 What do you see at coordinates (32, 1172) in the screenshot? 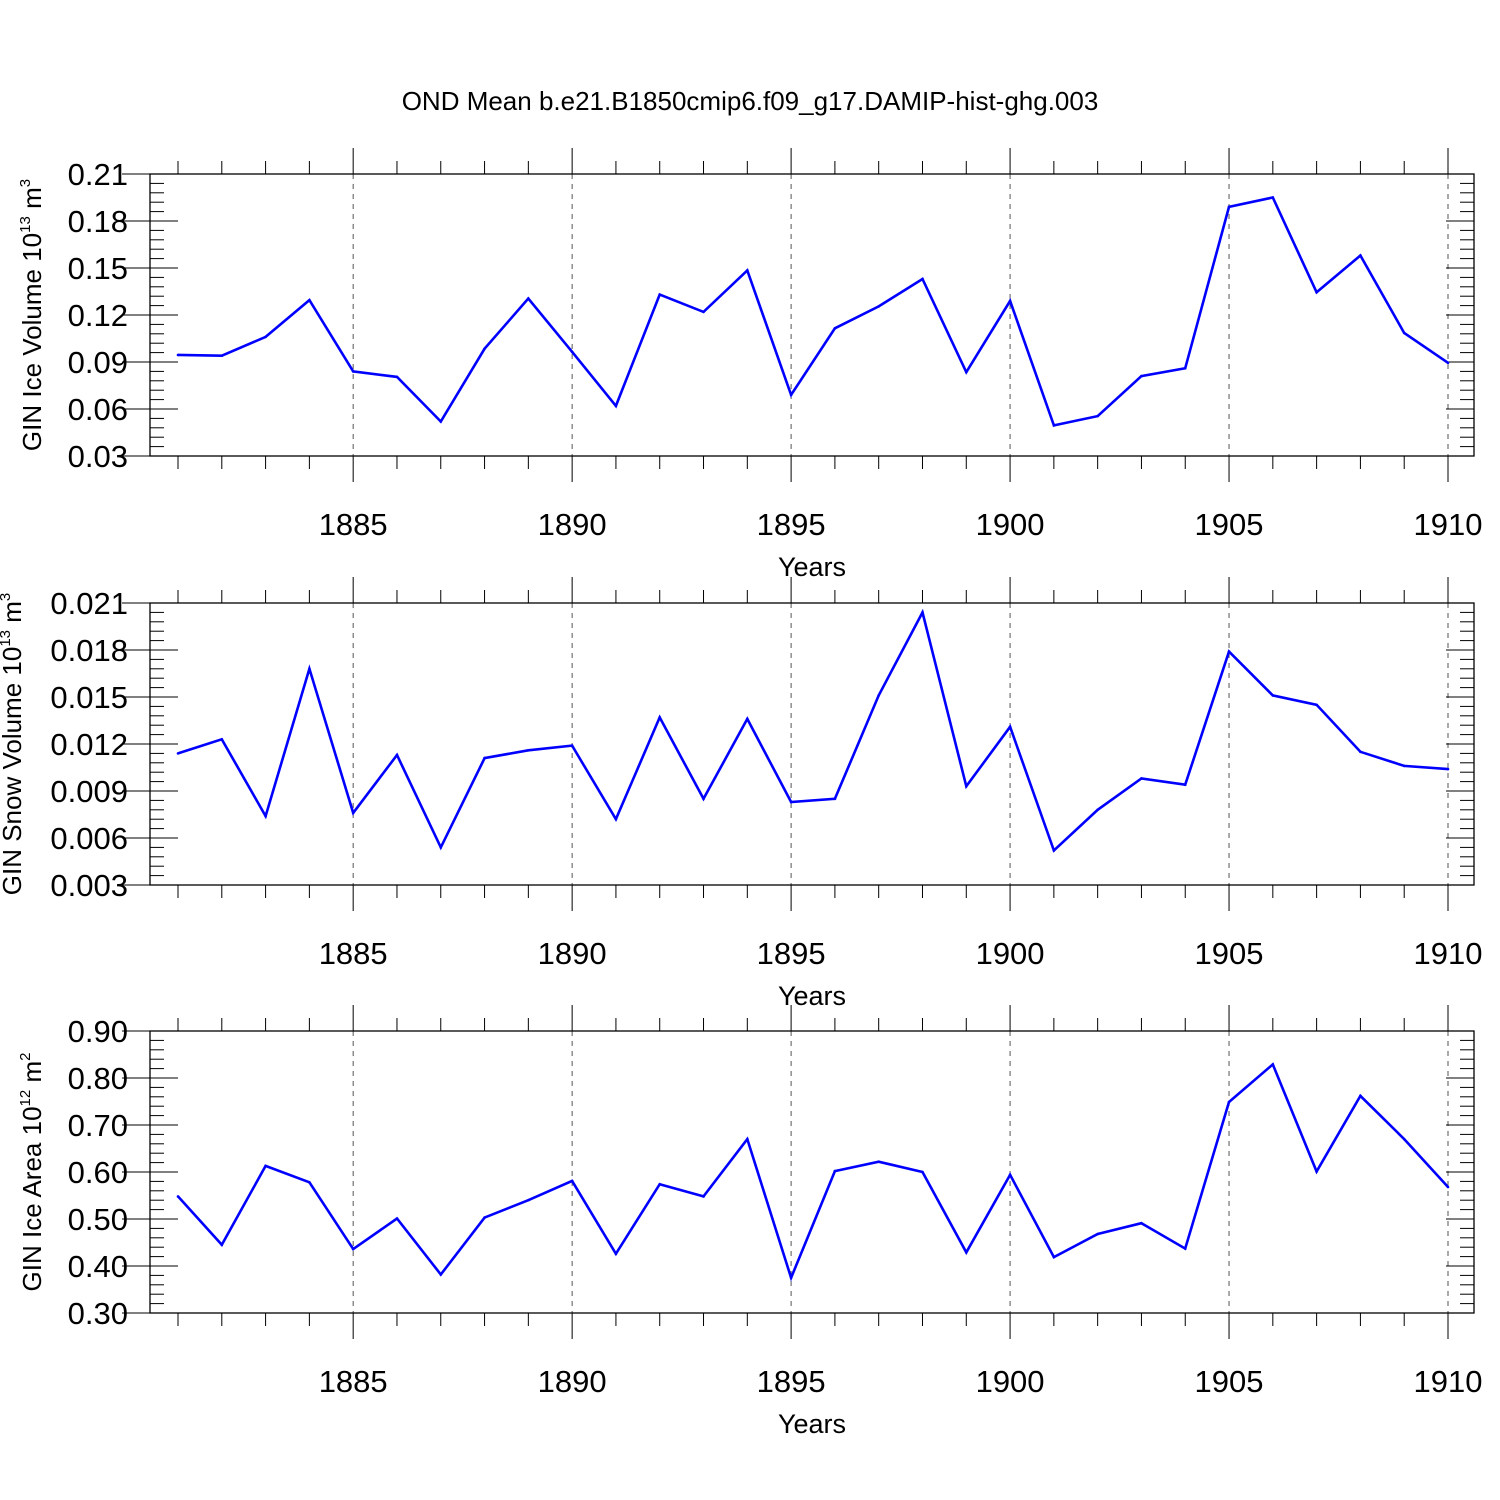
I see `y-axis-label: GIN Ice Area 1012 m2` at bounding box center [32, 1172].